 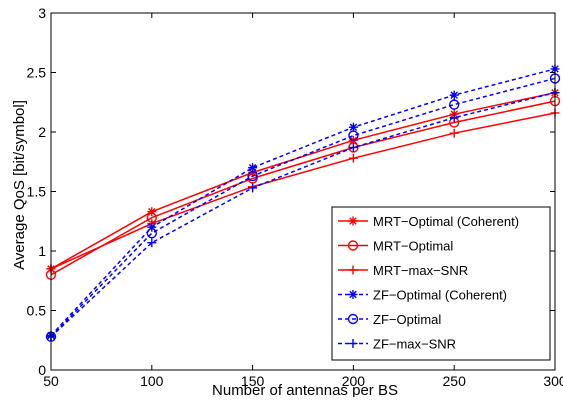 What do you see at coordinates (152, 381) in the screenshot?
I see `x-tick-label: 100` at bounding box center [152, 381].